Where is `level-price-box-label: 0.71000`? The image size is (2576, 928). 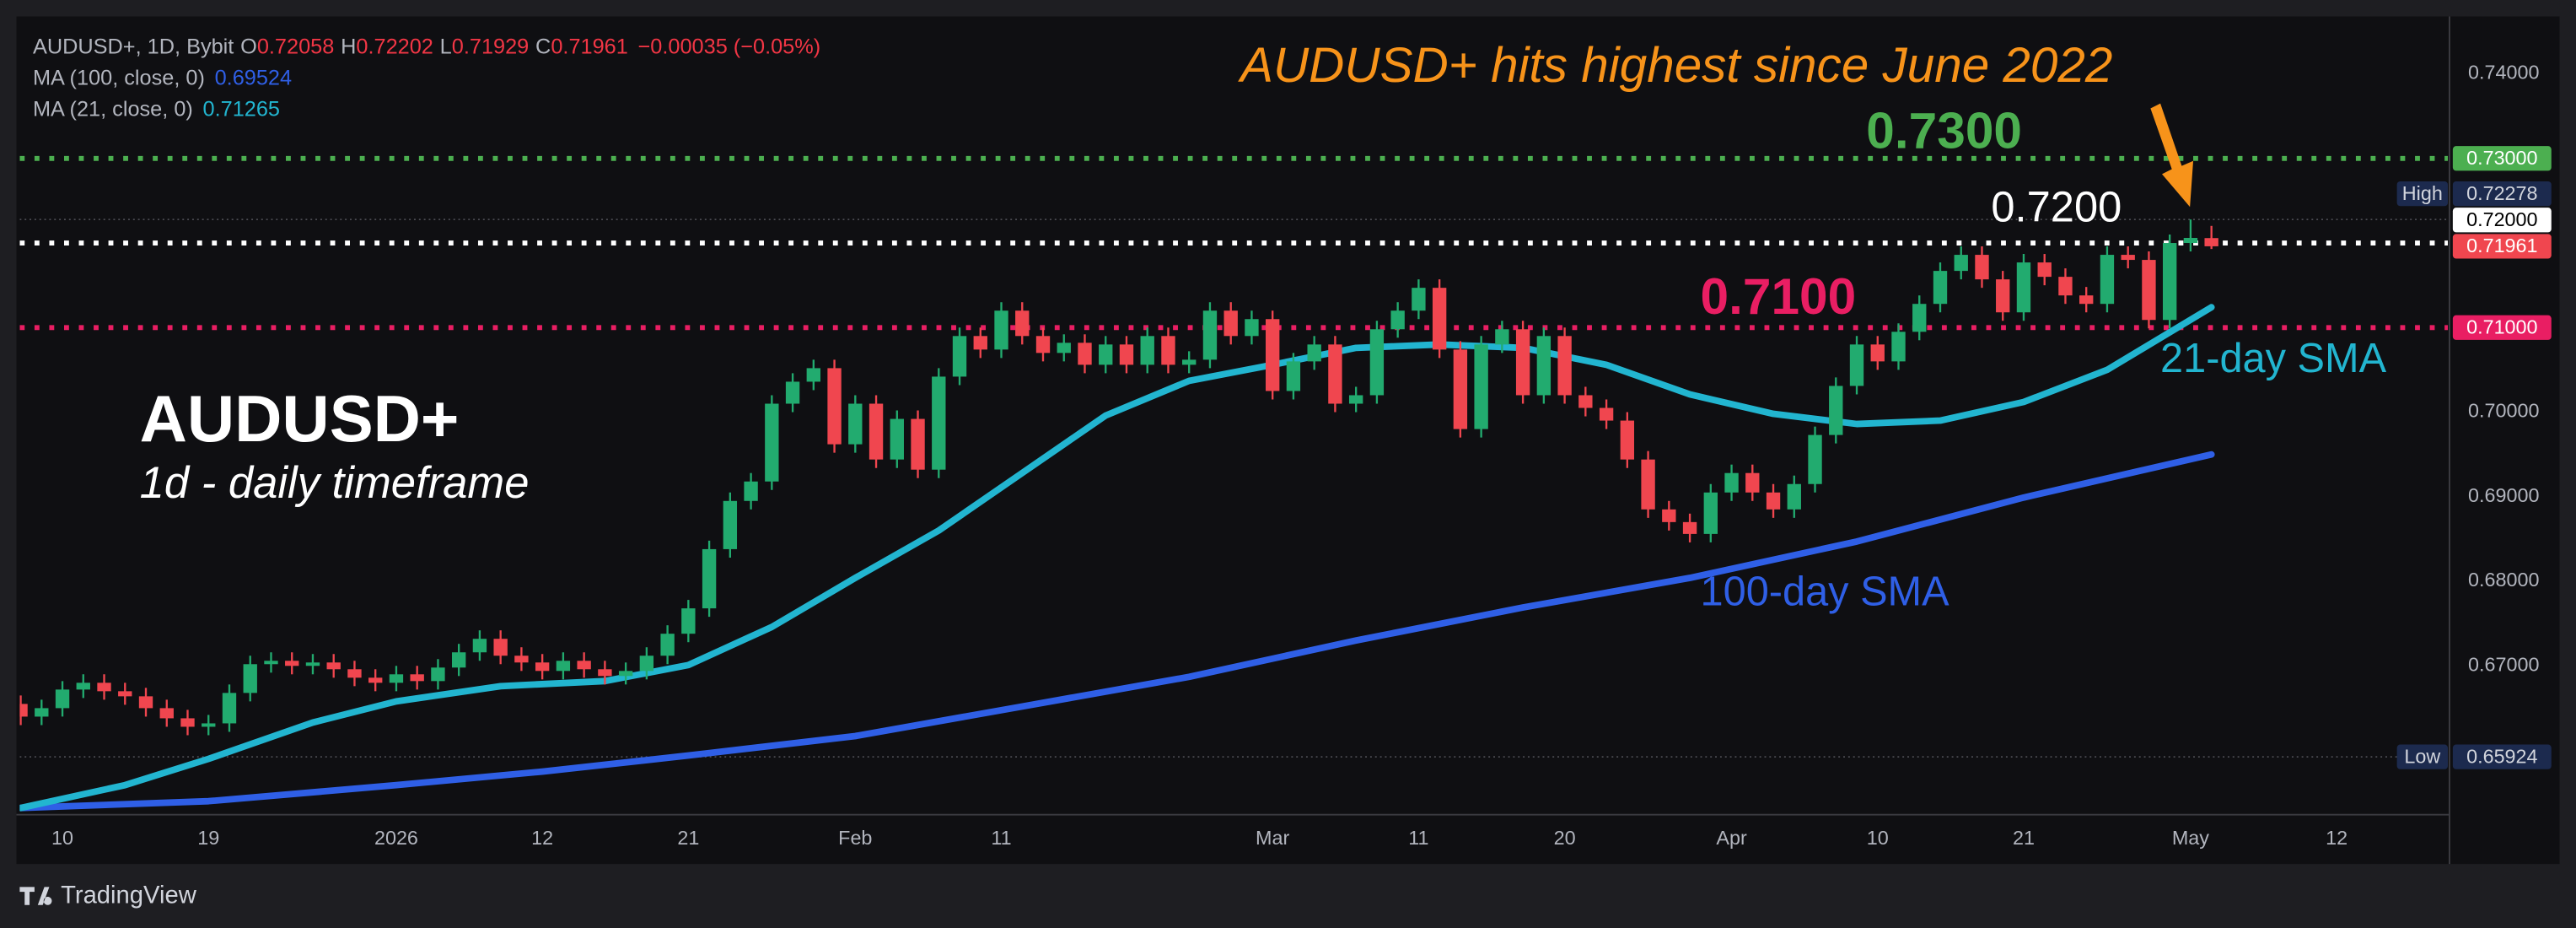
level-price-box-label: 0.71000 is located at coordinates (2501, 326).